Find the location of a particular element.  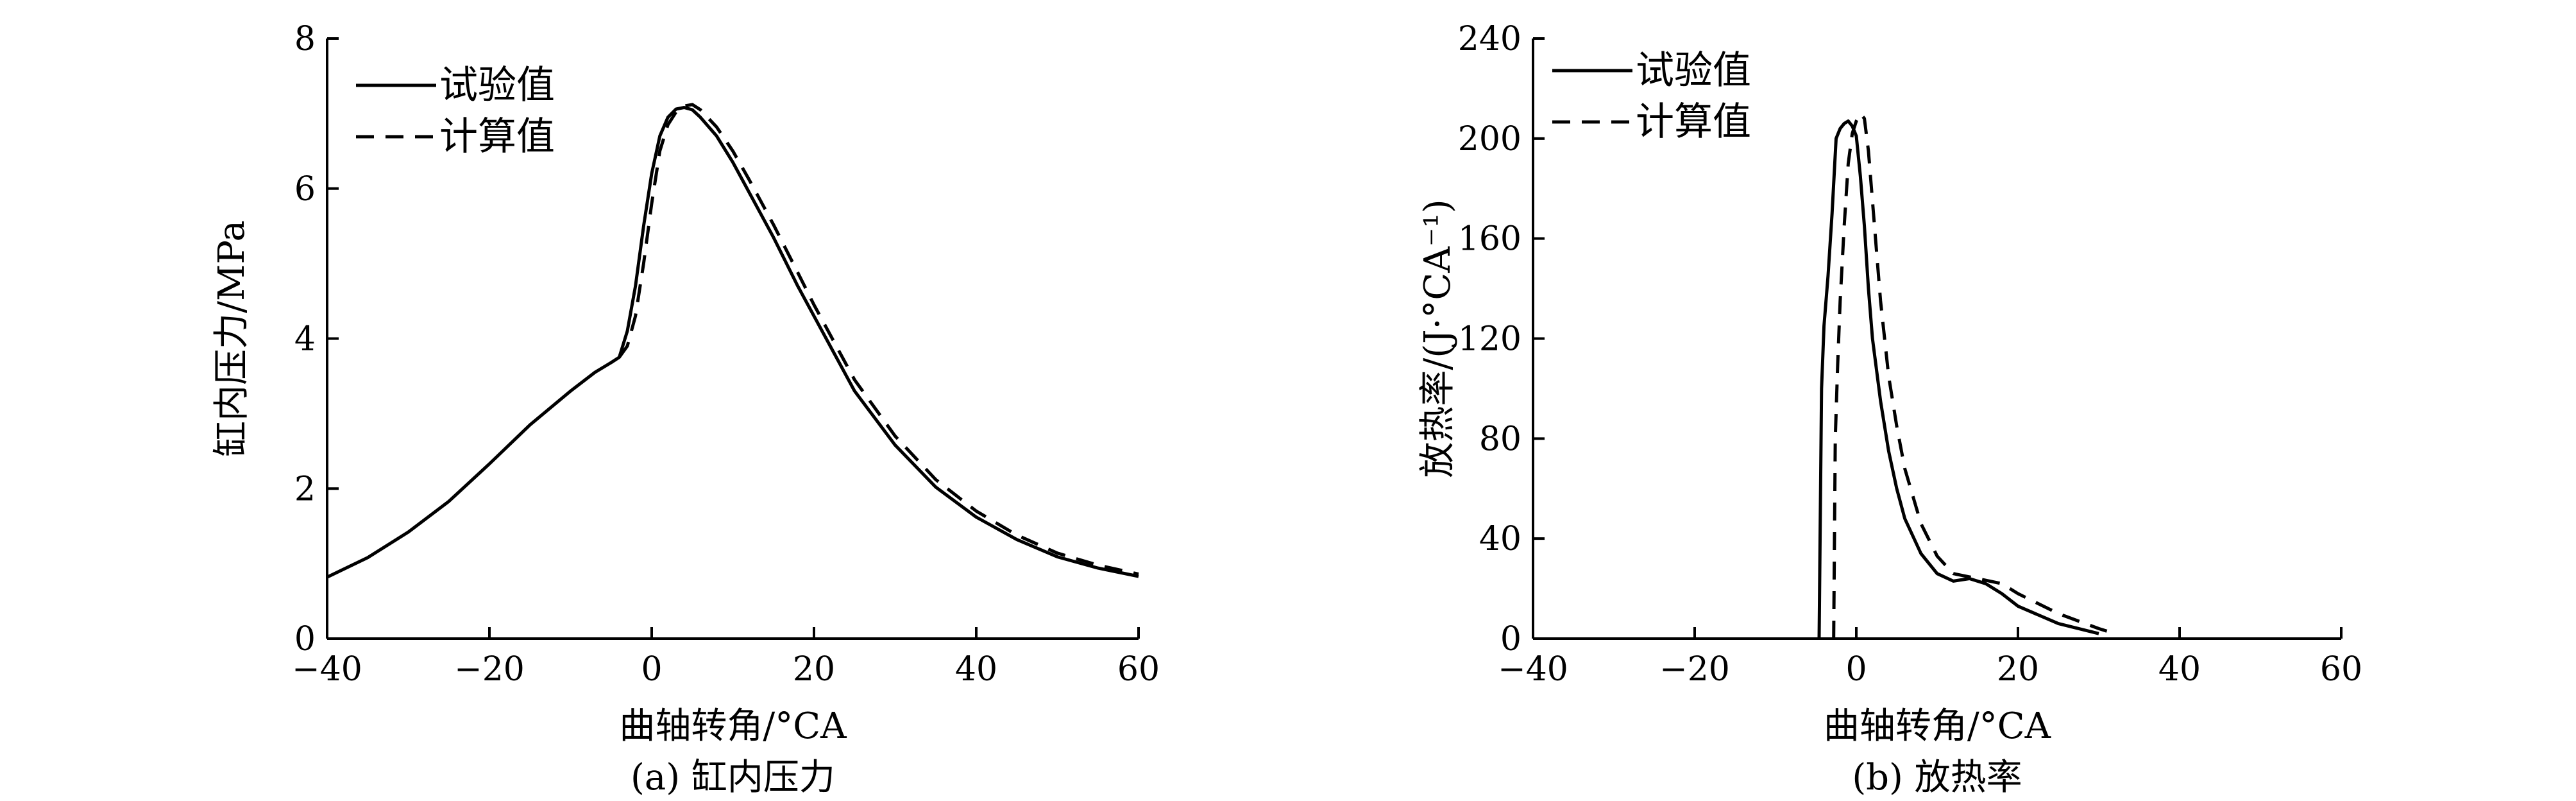

panel-b-y-tick-label: 40 is located at coordinates (1500, 539).